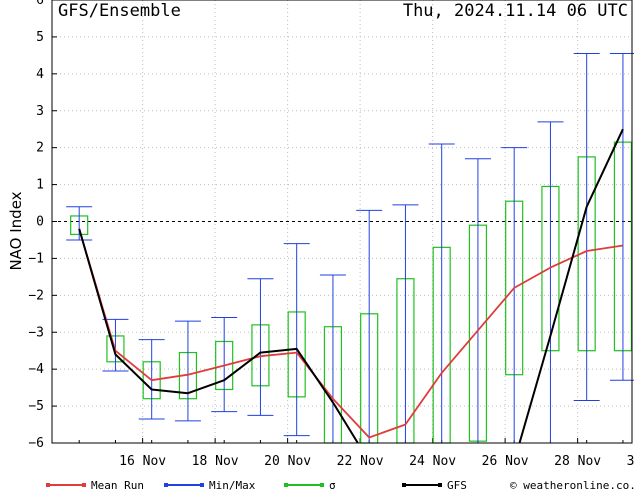  I want to click on legend: Mean Run Min/Max σ GFS, so click(256, 485).